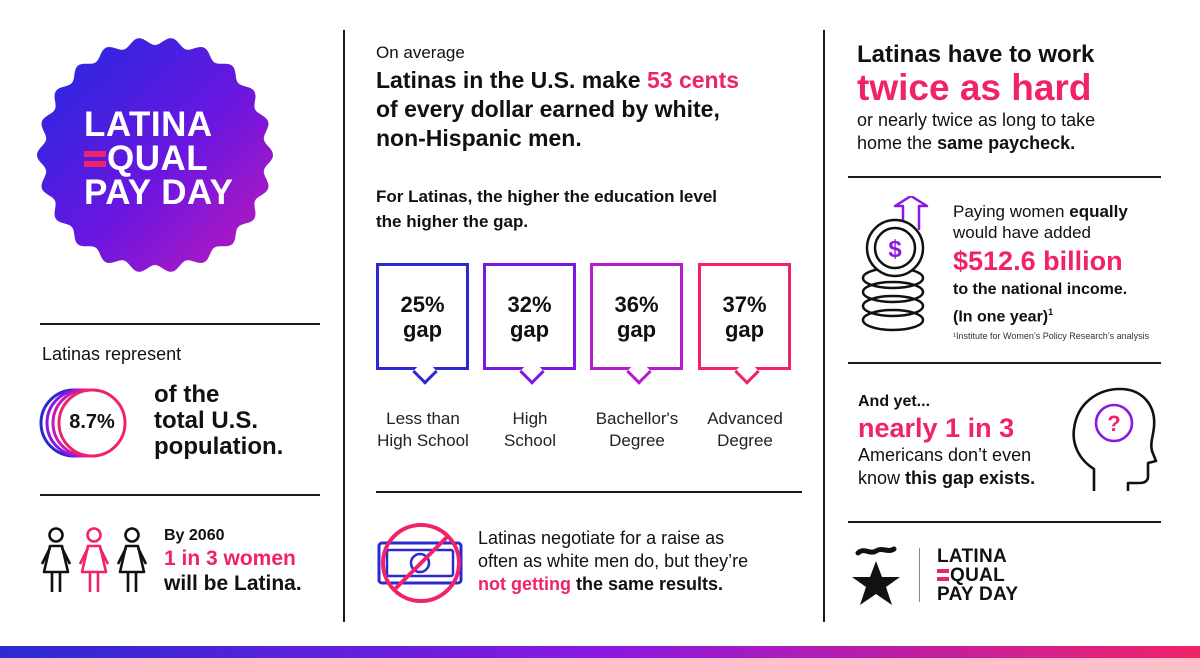 This screenshot has height=658, width=1200. Describe the element at coordinates (529, 304) in the screenshot. I see `gap-percent: 32%` at that location.